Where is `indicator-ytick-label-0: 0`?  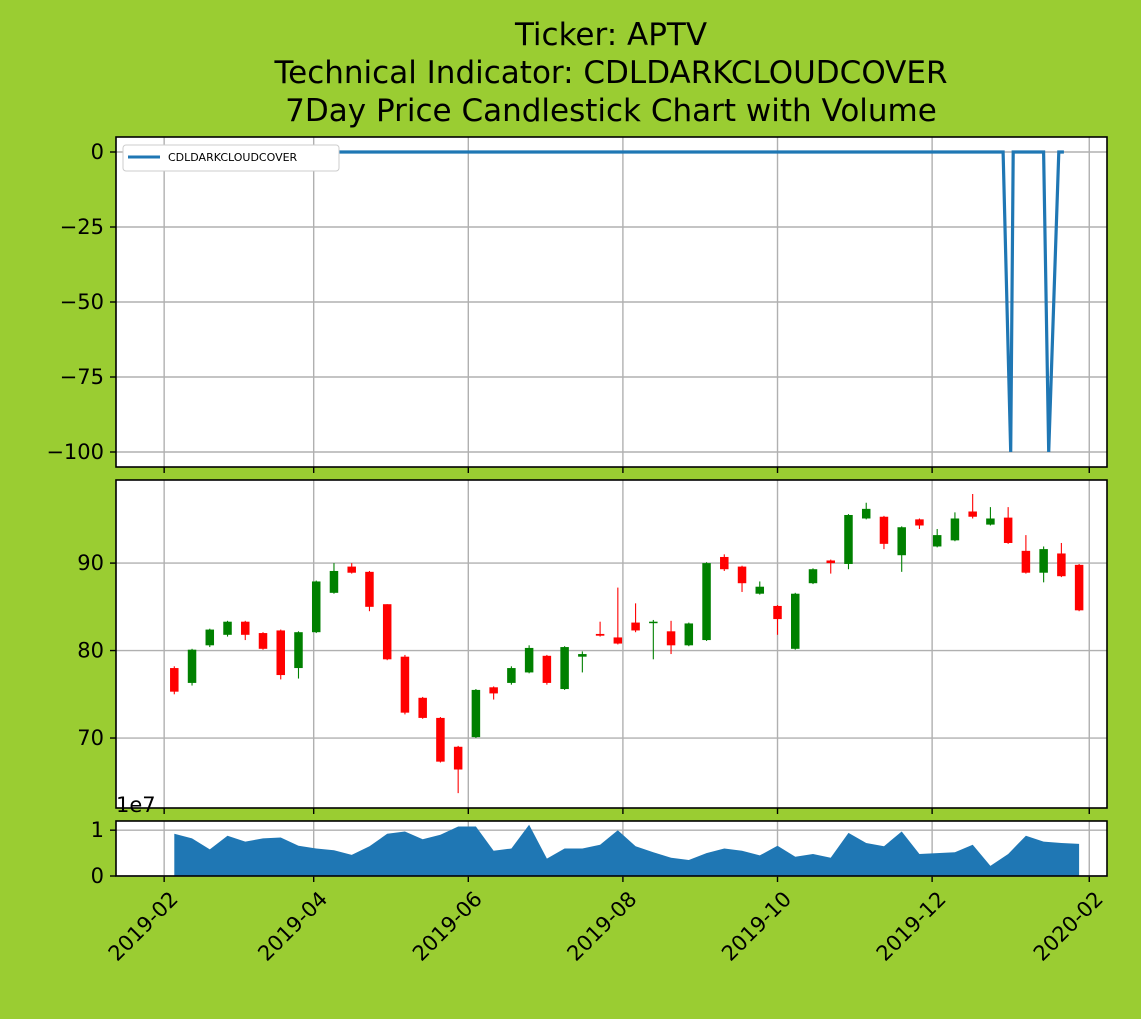
indicator-ytick-label-0: 0 is located at coordinates (97, 152).